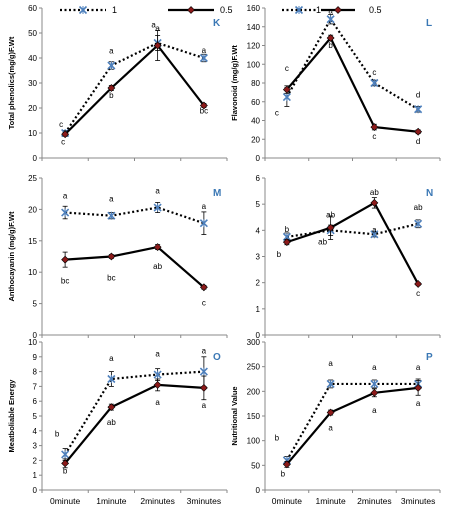  Describe the element at coordinates (254, 342) in the screenshot. I see `y-tick-label: 300` at that location.